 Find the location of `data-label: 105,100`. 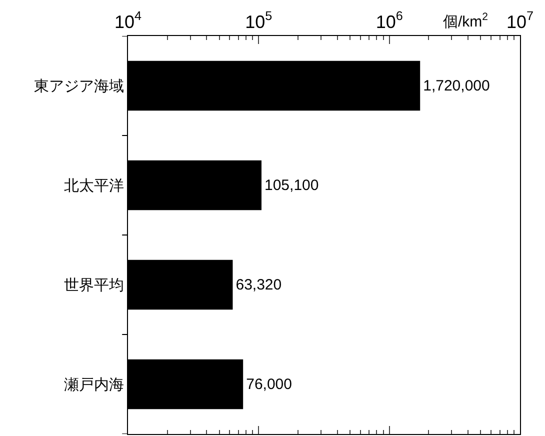

data-label: 105,100 is located at coordinates (291, 185).